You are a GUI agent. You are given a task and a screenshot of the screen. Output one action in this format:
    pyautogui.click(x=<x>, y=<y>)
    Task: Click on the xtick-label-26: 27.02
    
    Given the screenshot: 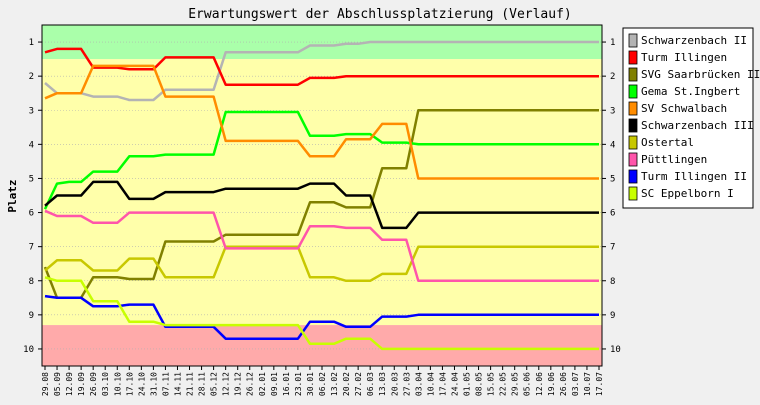 What is the action you would take?
    pyautogui.click(x=358, y=384)
    